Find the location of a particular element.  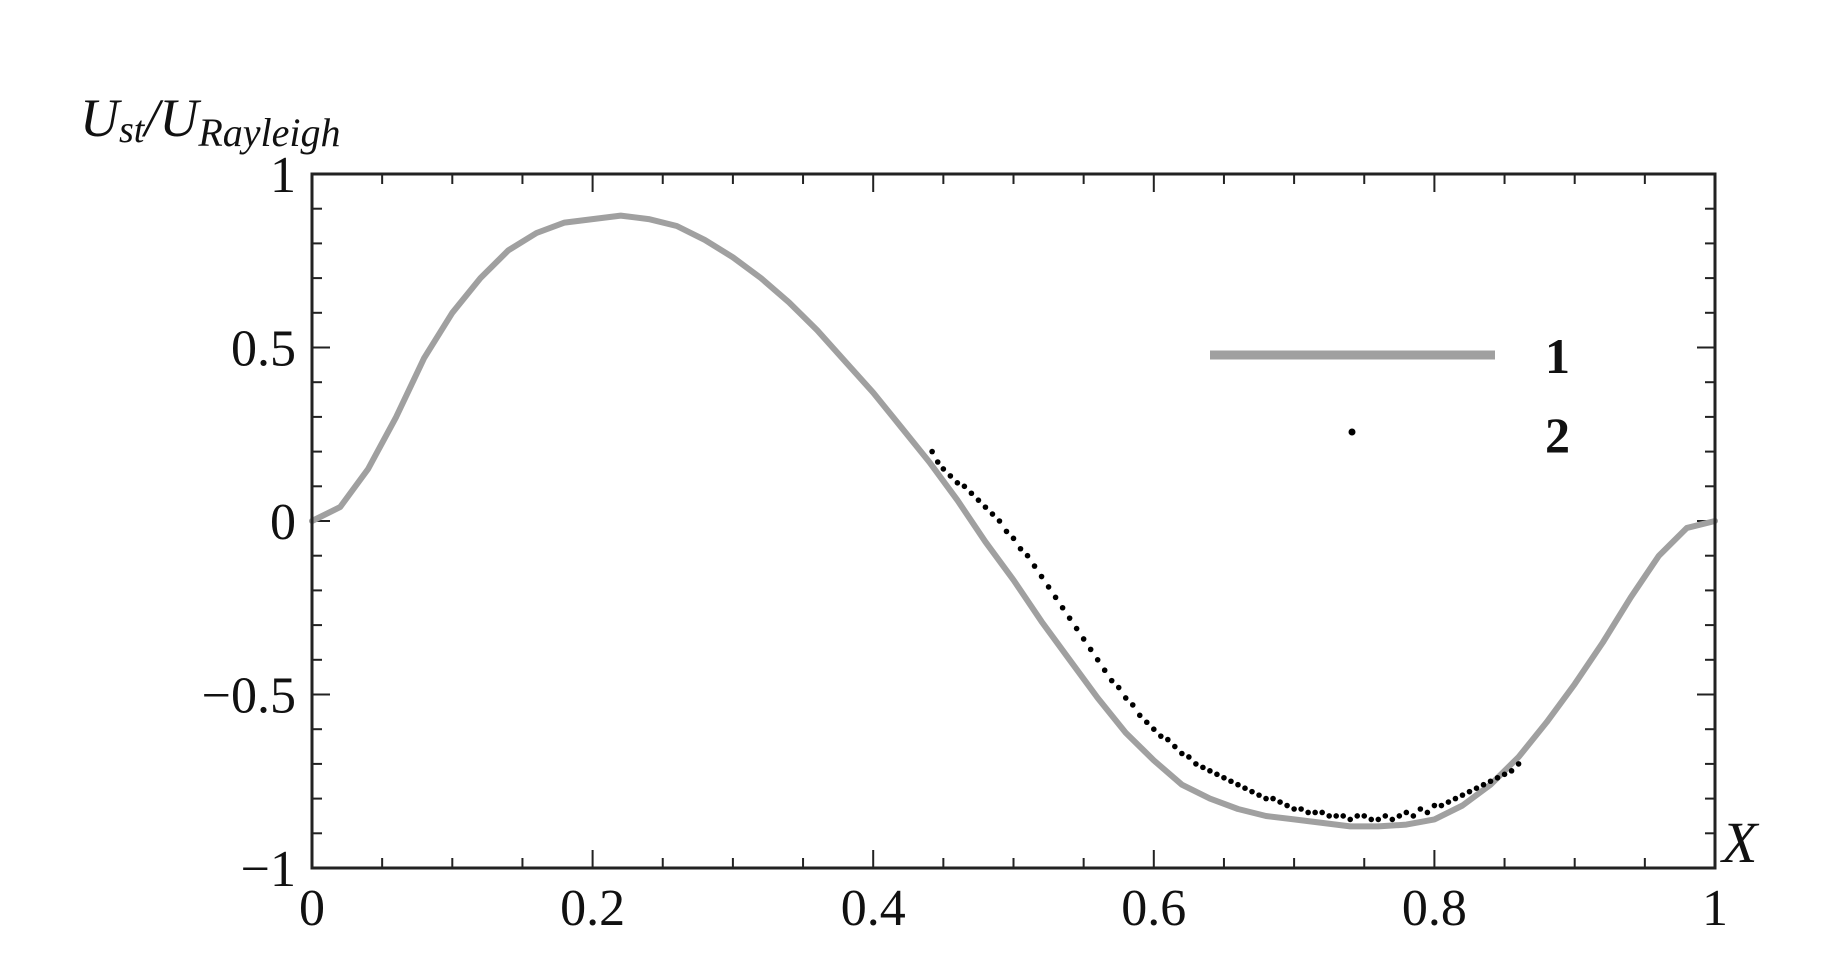

x-tick-label: 0 is located at coordinates (312, 908).